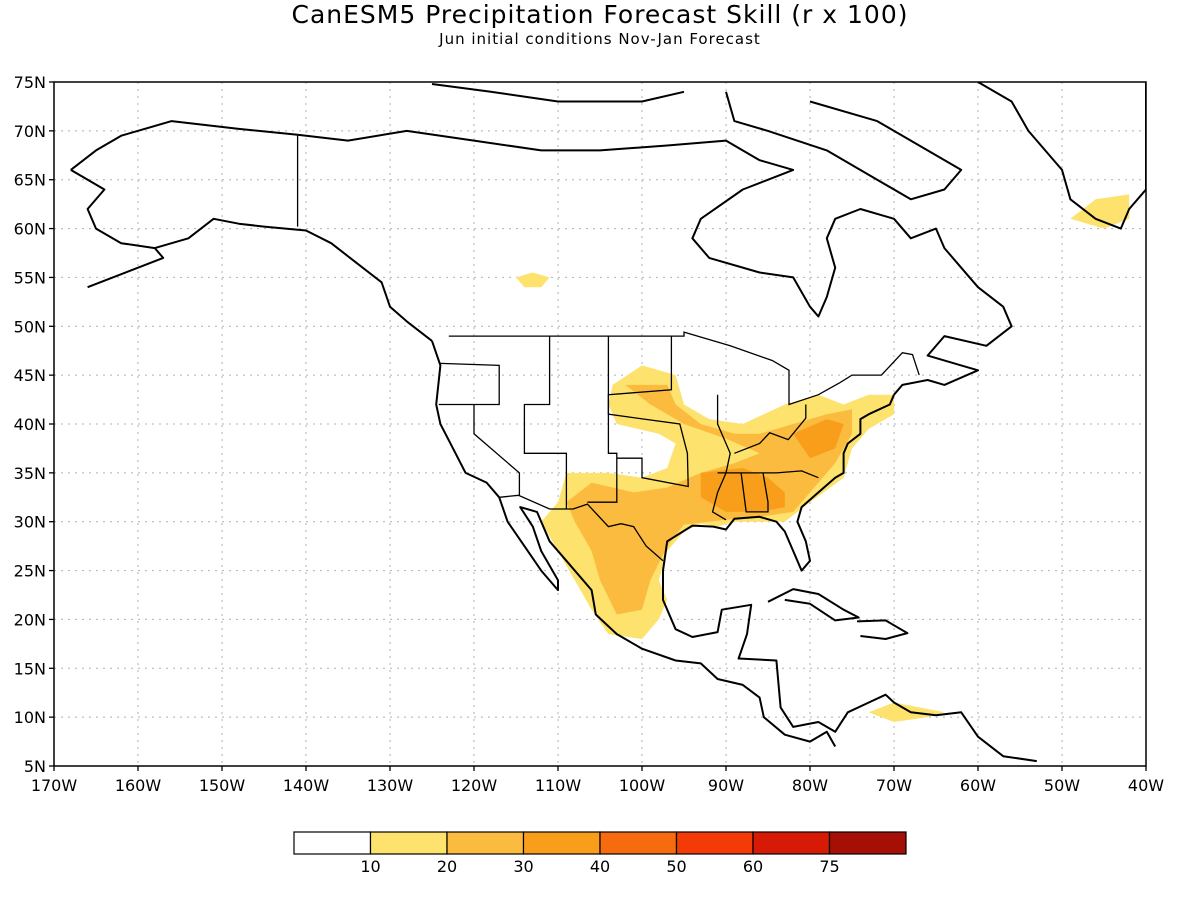 Image resolution: width=1200 pixels, height=900 pixels. Describe the element at coordinates (721, 457) in the screenshot. I see `border-mississippi` at that location.